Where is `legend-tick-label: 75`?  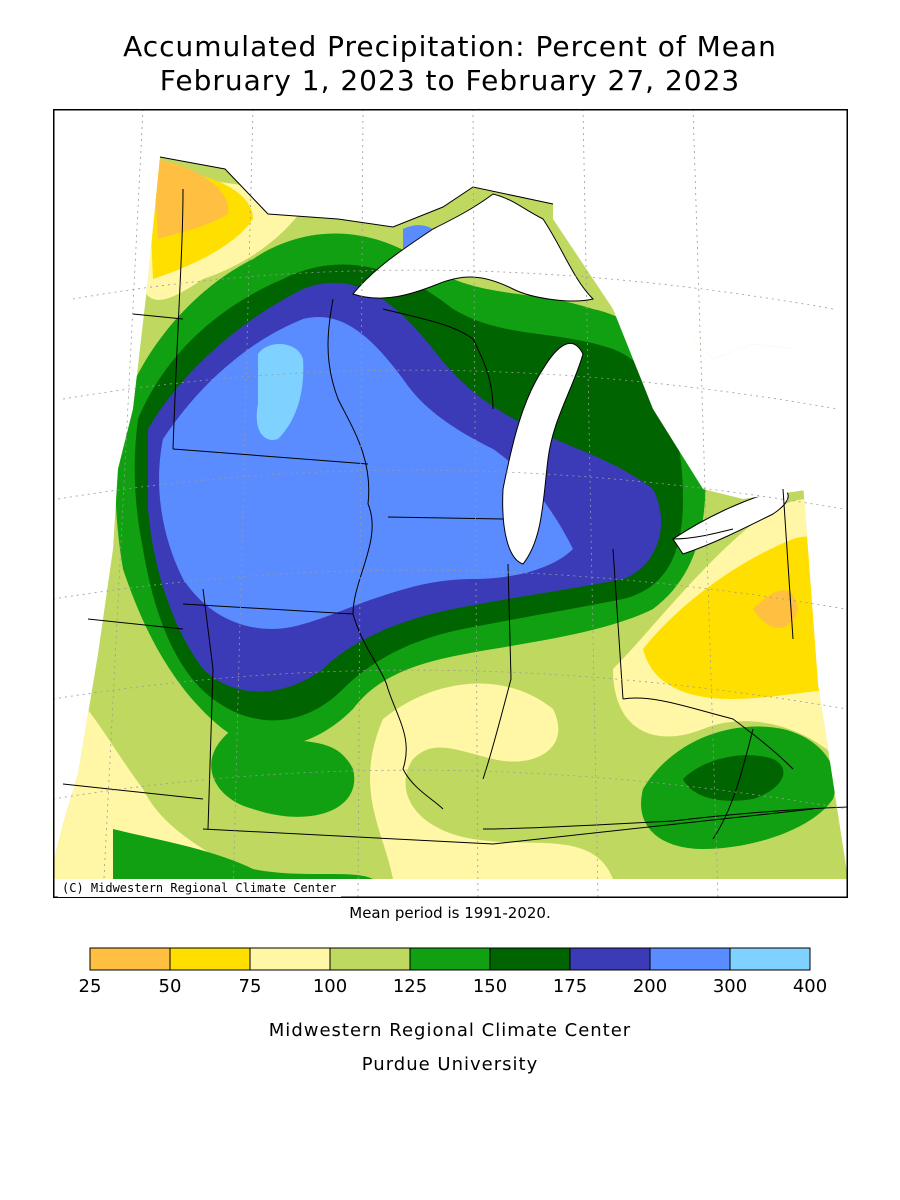
legend-tick-label: 75 is located at coordinates (250, 986).